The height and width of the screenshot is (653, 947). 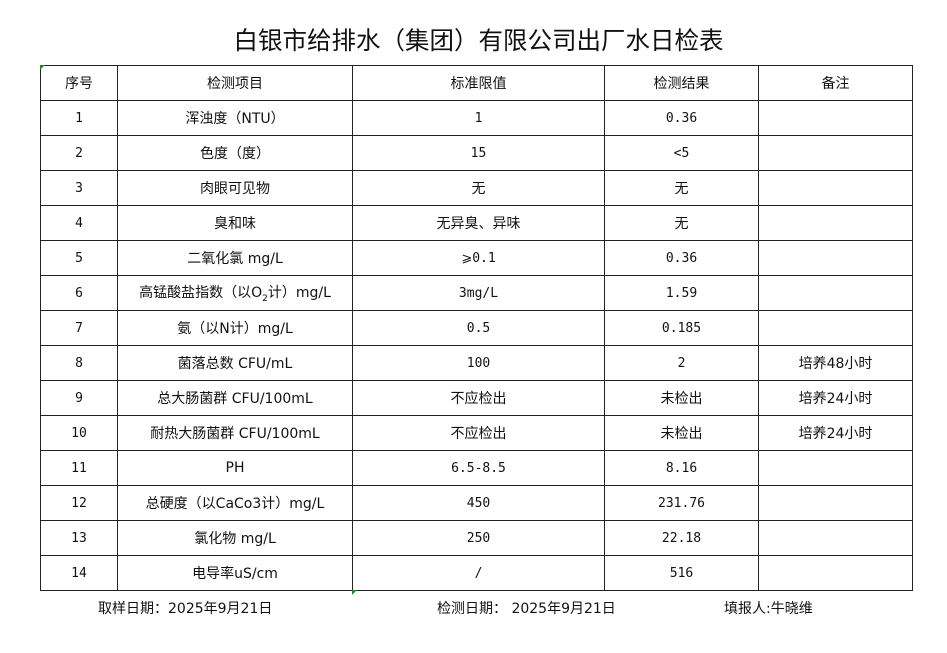 What do you see at coordinates (299, 293) in the screenshot?
I see `item-text: 计）mg/L` at bounding box center [299, 293].